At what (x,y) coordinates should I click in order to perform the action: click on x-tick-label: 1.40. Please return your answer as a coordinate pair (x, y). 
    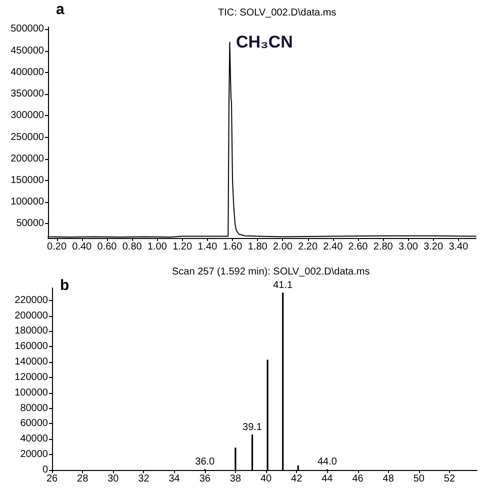
    Looking at the image, I should click on (208, 247).